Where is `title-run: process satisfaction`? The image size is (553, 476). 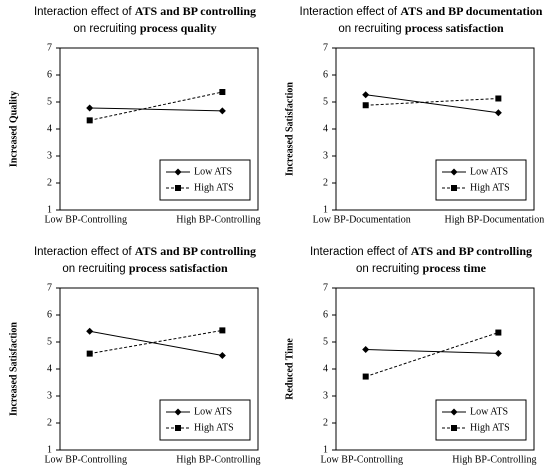
title-run: process satisfaction is located at coordinates (454, 28).